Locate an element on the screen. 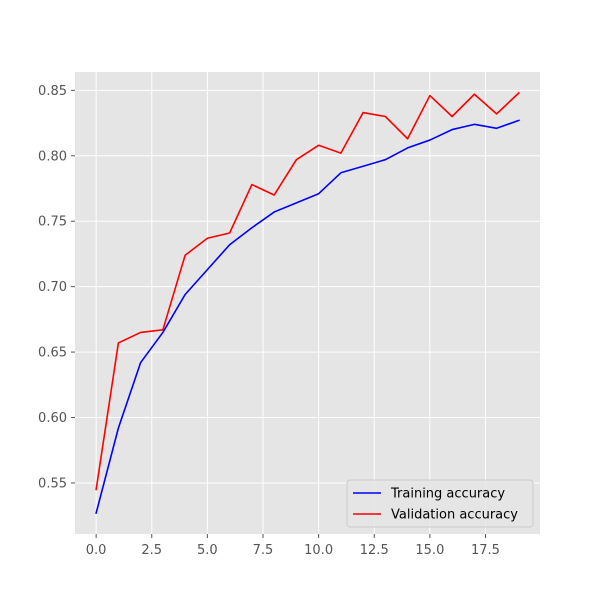  x-tick-label: 17.5 is located at coordinates (485, 550).